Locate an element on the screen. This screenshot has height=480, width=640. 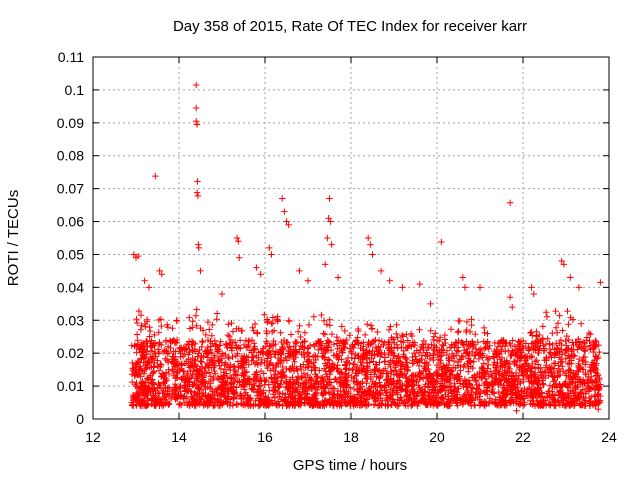
y-axis-title: ROTI / TECUs is located at coordinates (13, 238).